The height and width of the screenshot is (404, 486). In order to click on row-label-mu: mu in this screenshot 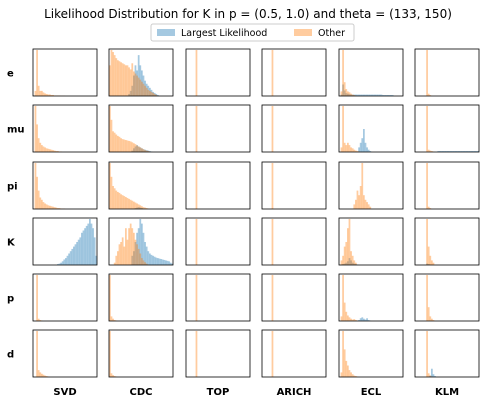, I will do `click(16, 130)`.